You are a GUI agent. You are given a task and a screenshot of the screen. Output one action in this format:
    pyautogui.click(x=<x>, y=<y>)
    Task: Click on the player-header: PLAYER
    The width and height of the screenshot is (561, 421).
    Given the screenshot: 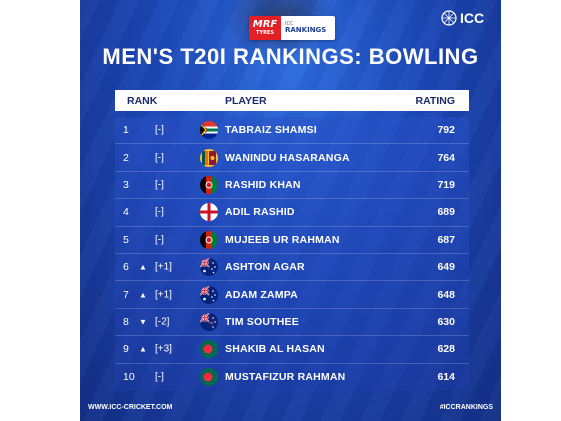 What is the action you would take?
    pyautogui.click(x=246, y=100)
    